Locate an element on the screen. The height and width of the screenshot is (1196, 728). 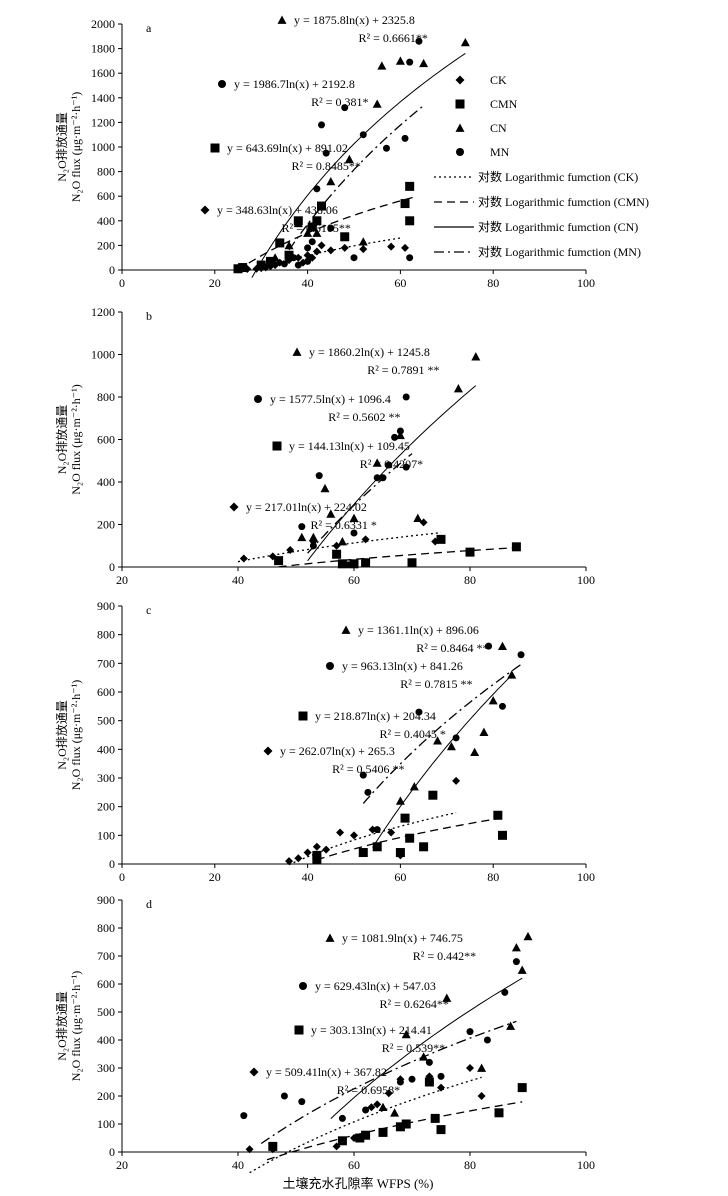
equation-cn: y = 1875.8ln(x) + 2325.8 R² = 0.6661** is located at coordinates (352, 29).